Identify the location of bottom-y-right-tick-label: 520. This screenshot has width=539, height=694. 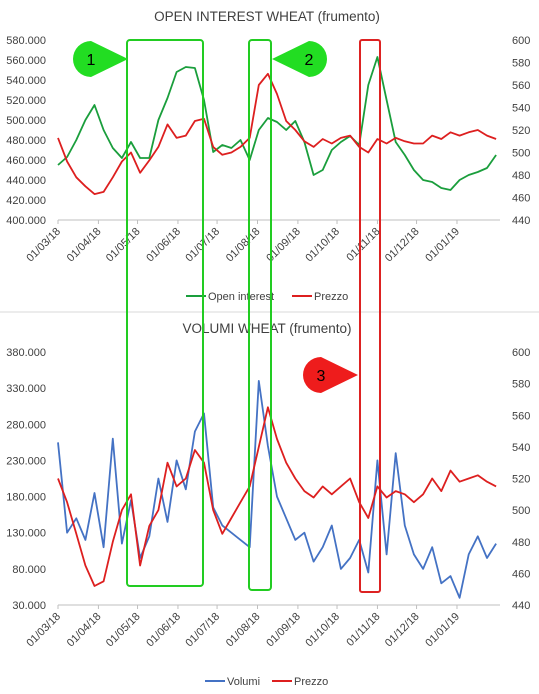
(521, 480).